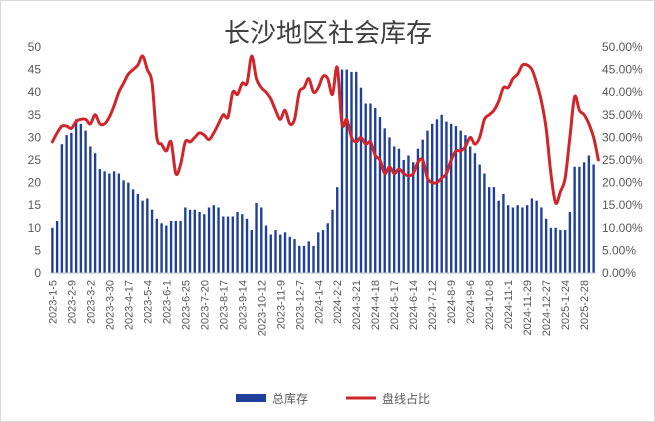  Describe the element at coordinates (186, 305) in the screenshot. I see `x-tick-label: 2023-6-25` at that location.